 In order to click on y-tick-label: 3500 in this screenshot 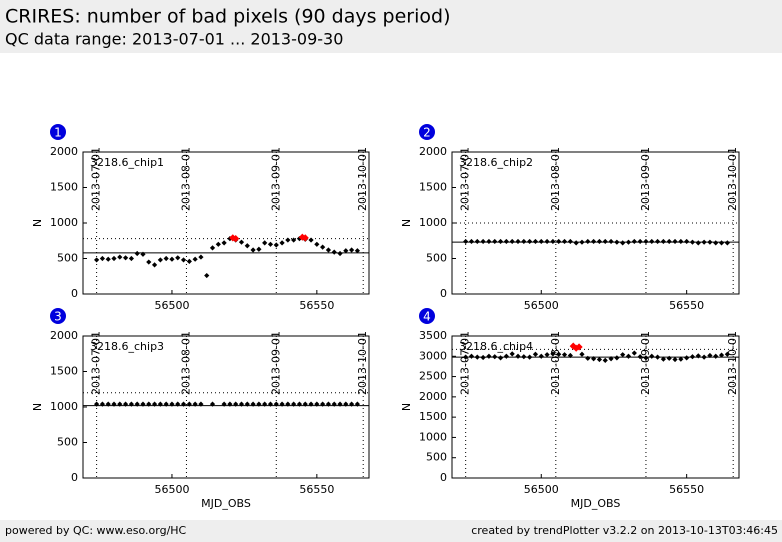, I will do `click(433, 335)`.